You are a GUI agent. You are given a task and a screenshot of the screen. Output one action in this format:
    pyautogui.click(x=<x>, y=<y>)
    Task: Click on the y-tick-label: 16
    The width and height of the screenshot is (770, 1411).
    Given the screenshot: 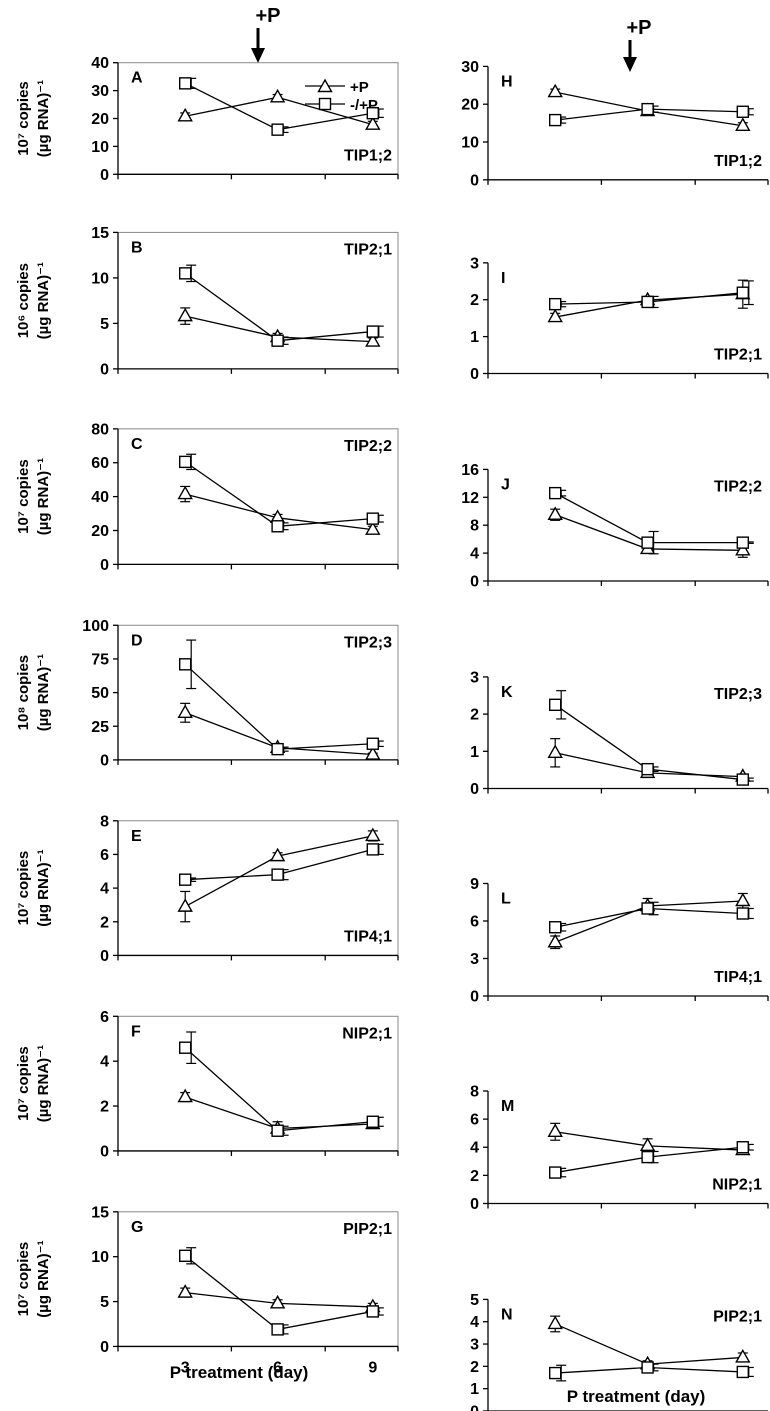 What is the action you would take?
    pyautogui.click(x=470, y=470)
    